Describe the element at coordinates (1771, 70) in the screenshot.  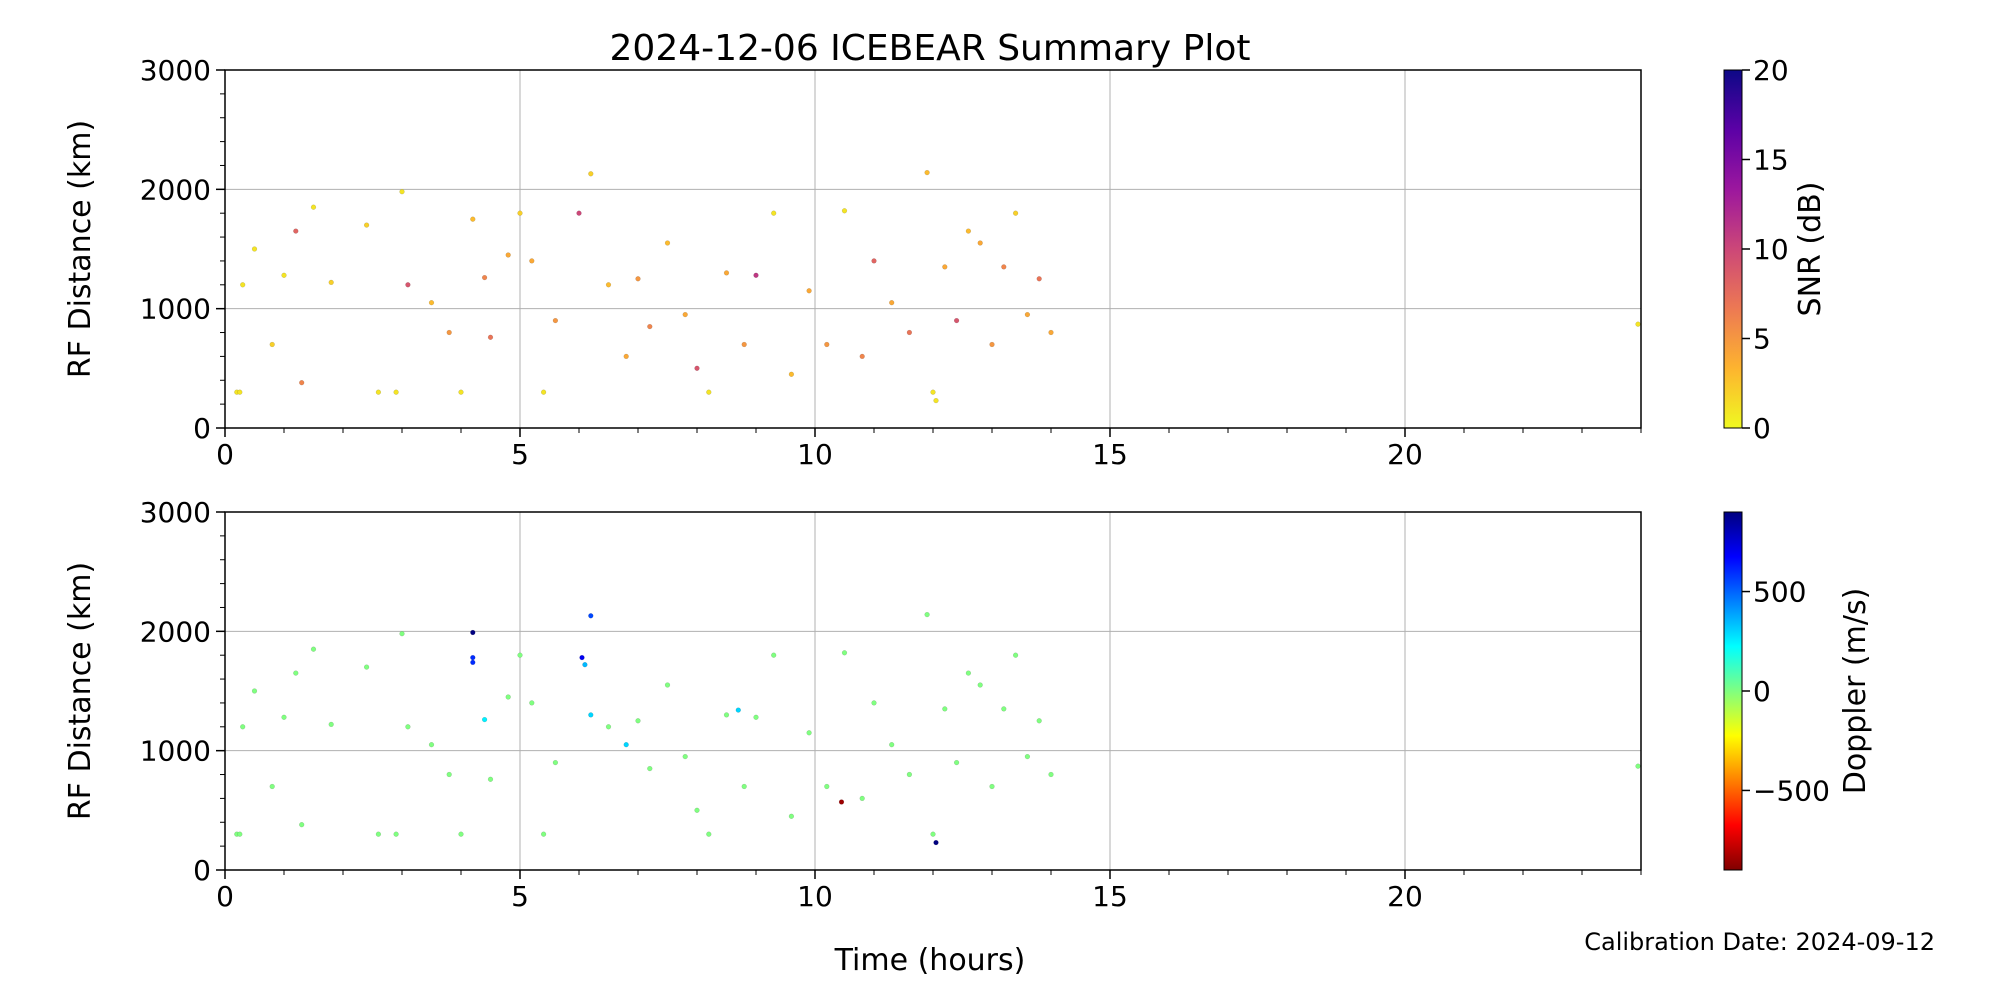
I see `colorbar-tick-label: 20` at that location.